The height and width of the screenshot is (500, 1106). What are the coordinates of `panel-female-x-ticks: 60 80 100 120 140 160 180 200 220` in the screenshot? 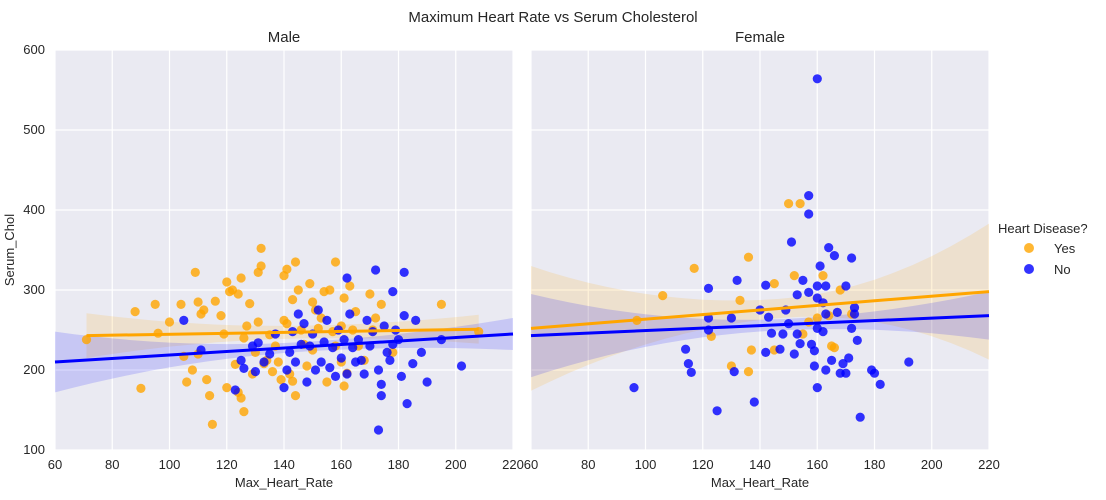 It's located at (762, 464).